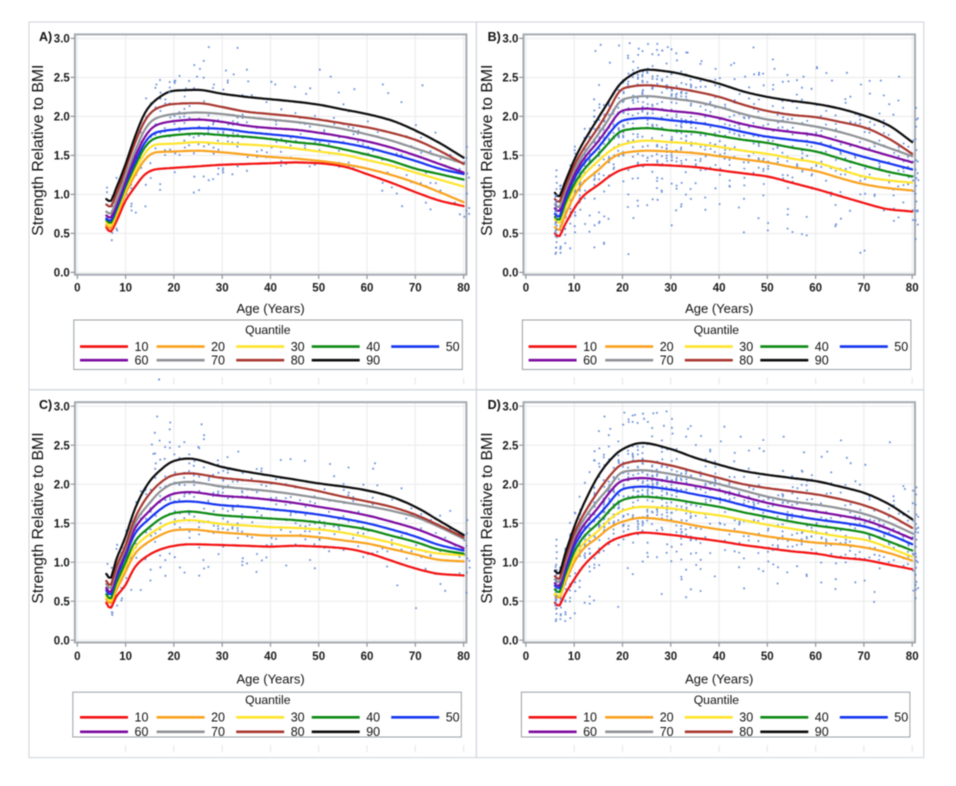 This screenshot has height=786, width=956. I want to click on svg-text: C), so click(45, 405).